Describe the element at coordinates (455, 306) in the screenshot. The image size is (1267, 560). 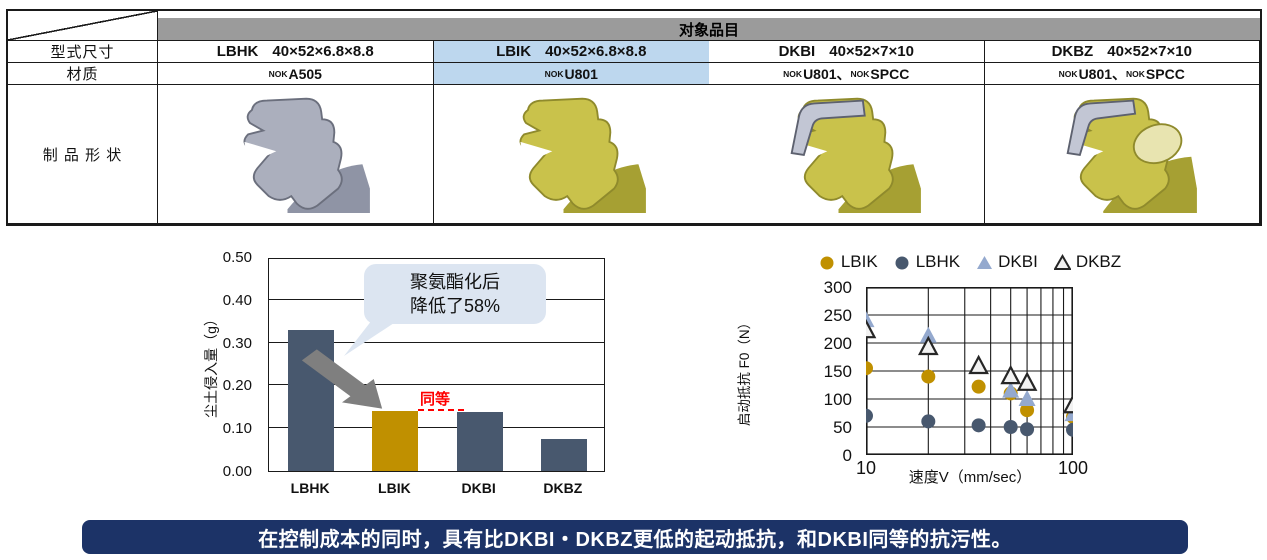
I see `callout-line-2: 降低了58%` at that location.